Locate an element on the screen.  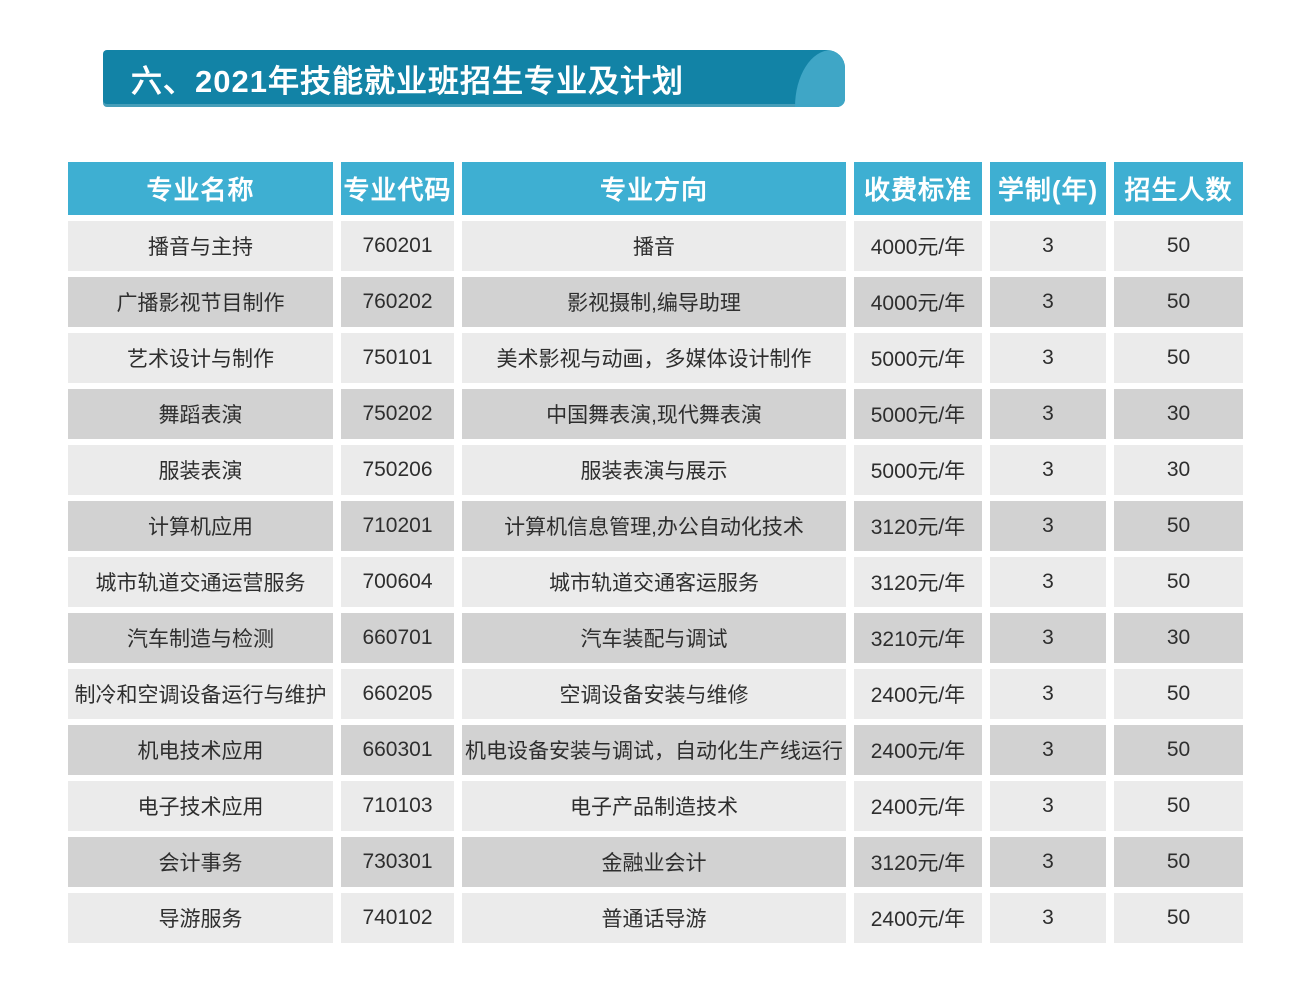
cell-major-direction: 影视摄制,编导助理 is located at coordinates (654, 302).